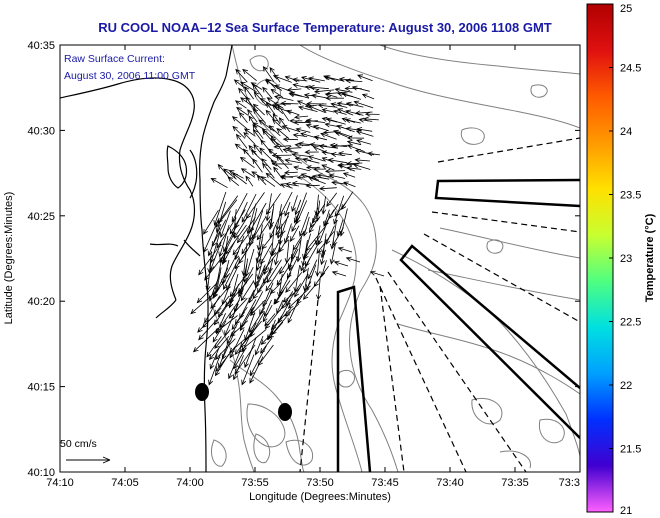 This screenshot has height=518, width=660. Describe the element at coordinates (114, 59) in the screenshot. I see `annotation-line-1: Raw Surface Current:` at that location.